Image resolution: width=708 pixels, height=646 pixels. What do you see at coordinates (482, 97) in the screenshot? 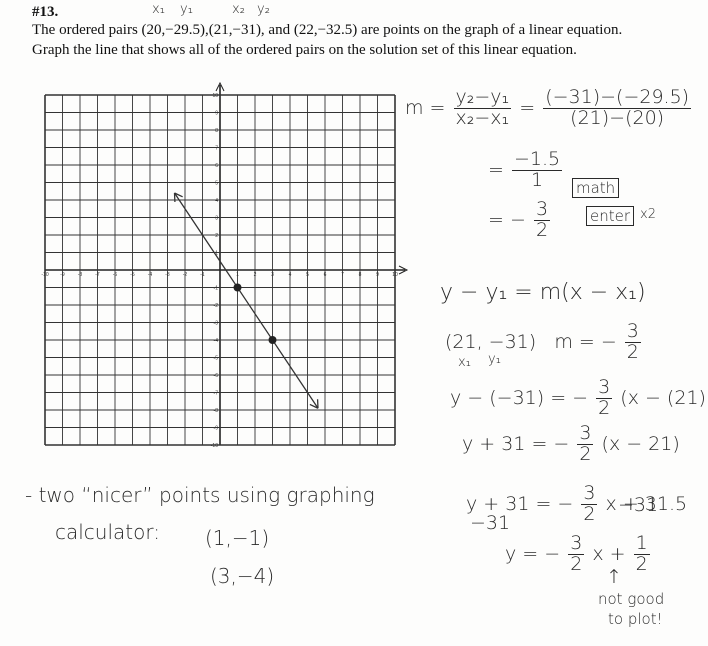
I see `numerator: y₂−y₁` at bounding box center [482, 97].